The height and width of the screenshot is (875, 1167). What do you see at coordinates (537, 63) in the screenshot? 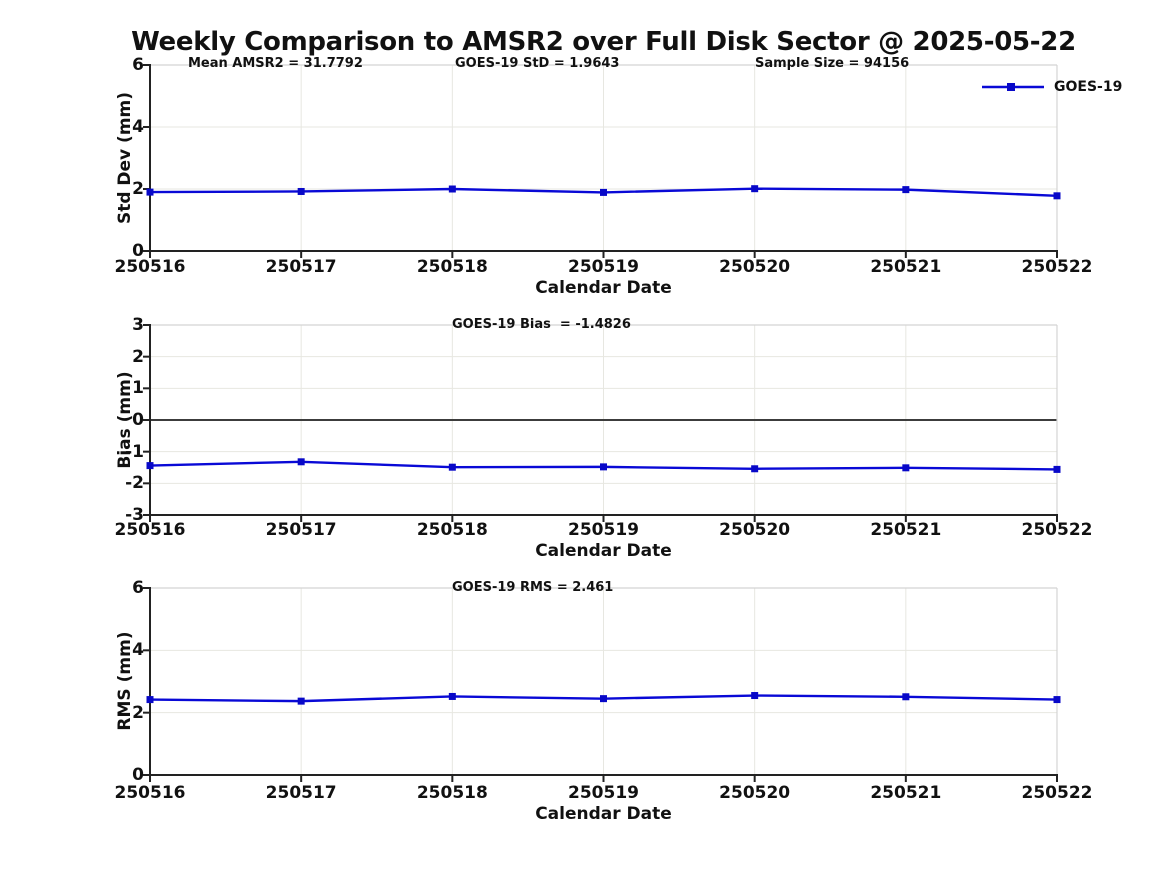
I see `panel-annotation: GOES-19 StD = 1.9643` at bounding box center [537, 63].